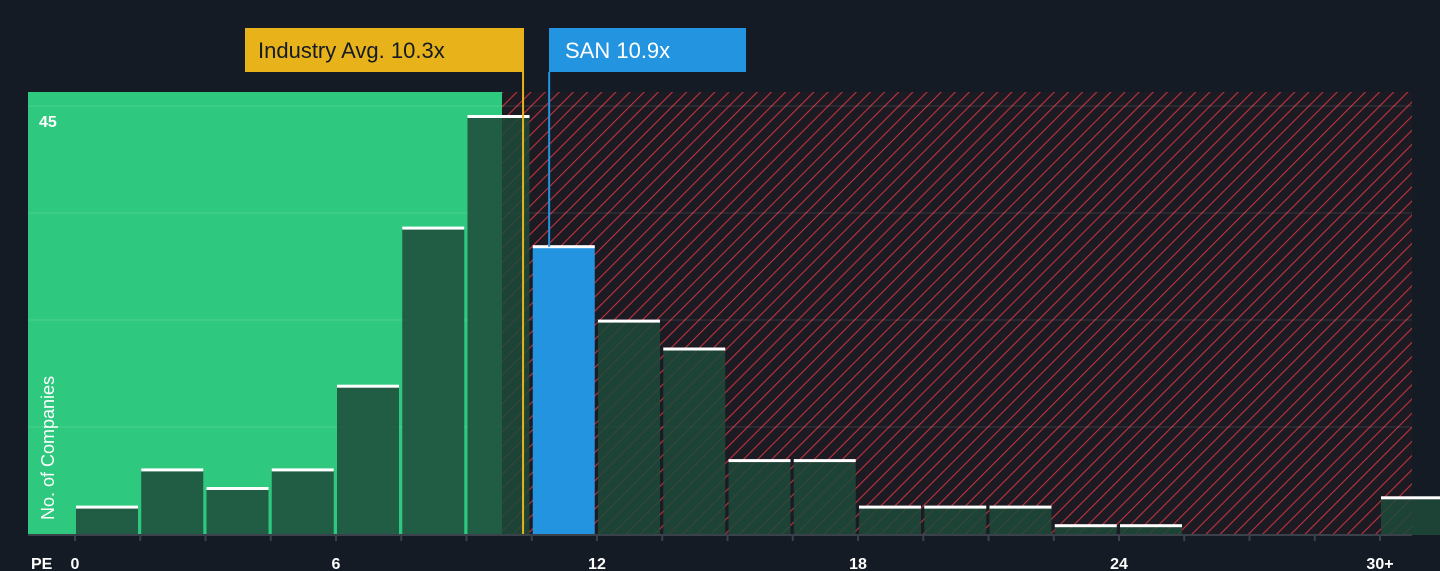 The width and height of the screenshot is (1440, 571). Describe the element at coordinates (351, 50) in the screenshot. I see `industry-average-label: Industry Avg. 10.3x` at that location.